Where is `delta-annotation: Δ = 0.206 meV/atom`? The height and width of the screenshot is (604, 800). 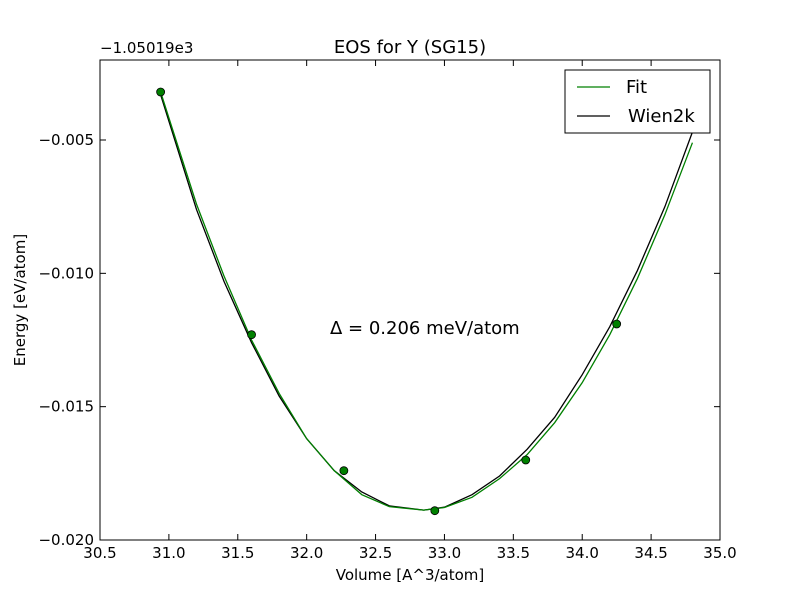 delta-annotation: Δ = 0.206 meV/atom is located at coordinates (425, 328).